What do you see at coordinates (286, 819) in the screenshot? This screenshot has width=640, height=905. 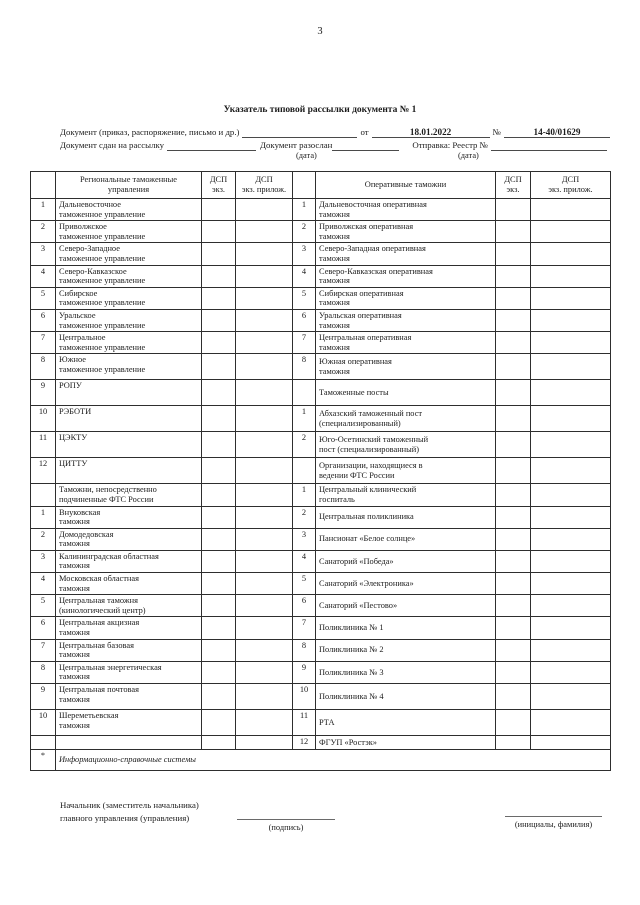 I see `signature-line` at bounding box center [286, 819].